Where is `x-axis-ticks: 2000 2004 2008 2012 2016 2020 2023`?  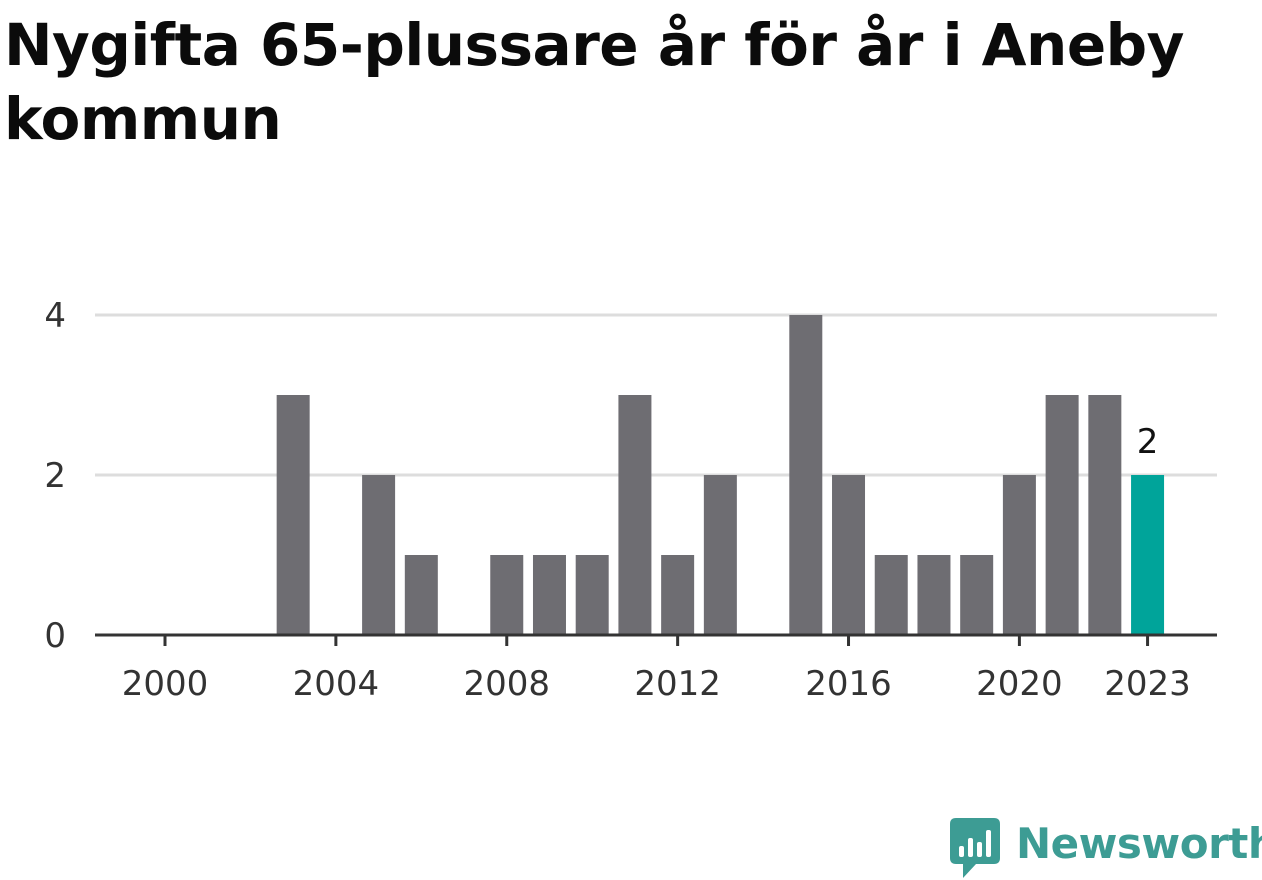 x-axis-ticks: 2000 2004 2008 2012 2016 2020 2023 is located at coordinates (656, 669).